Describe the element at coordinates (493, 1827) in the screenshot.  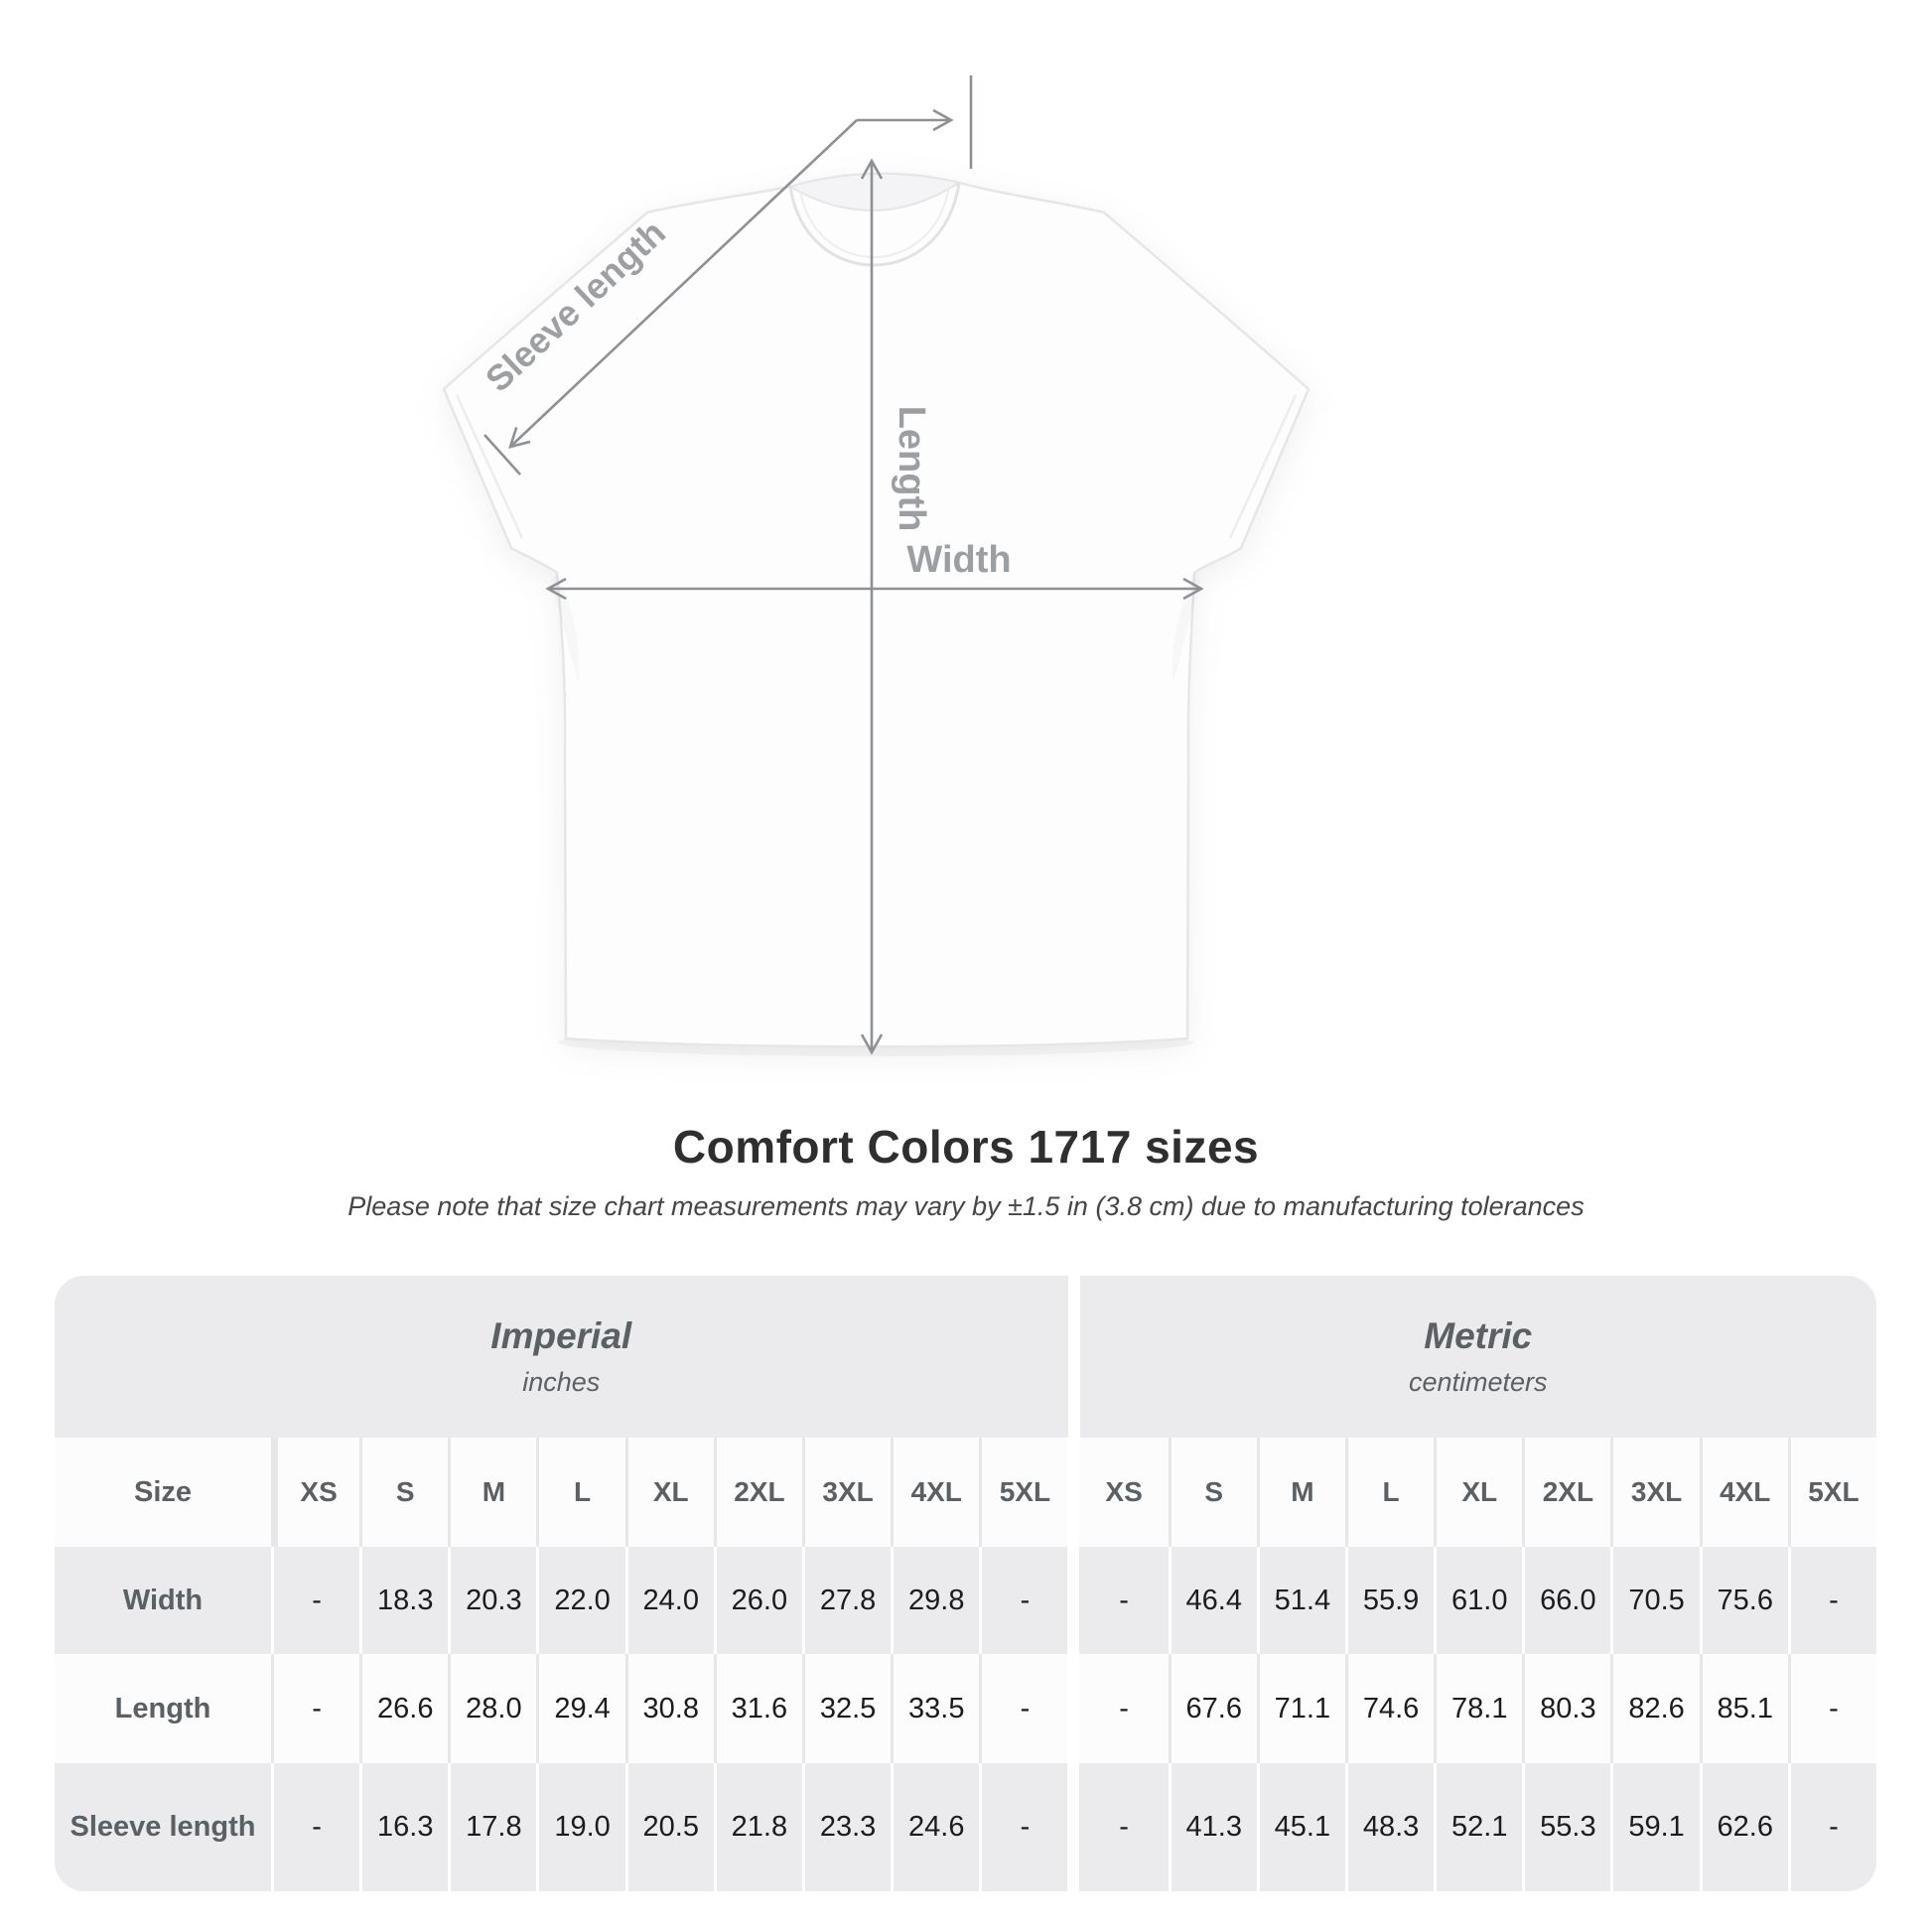
I see `value-cell: 17.8` at that location.